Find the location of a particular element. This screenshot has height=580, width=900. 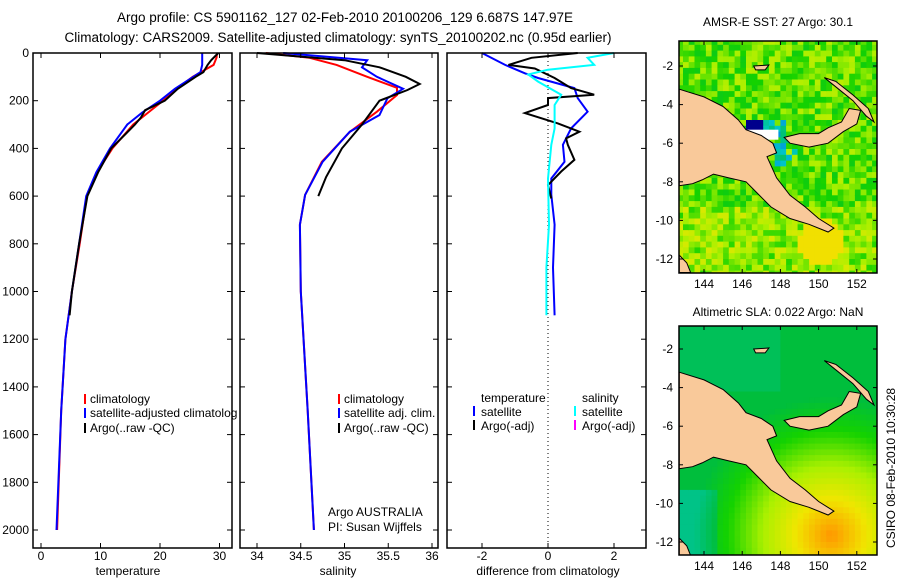

land-polygon is located at coordinates (822, 410).